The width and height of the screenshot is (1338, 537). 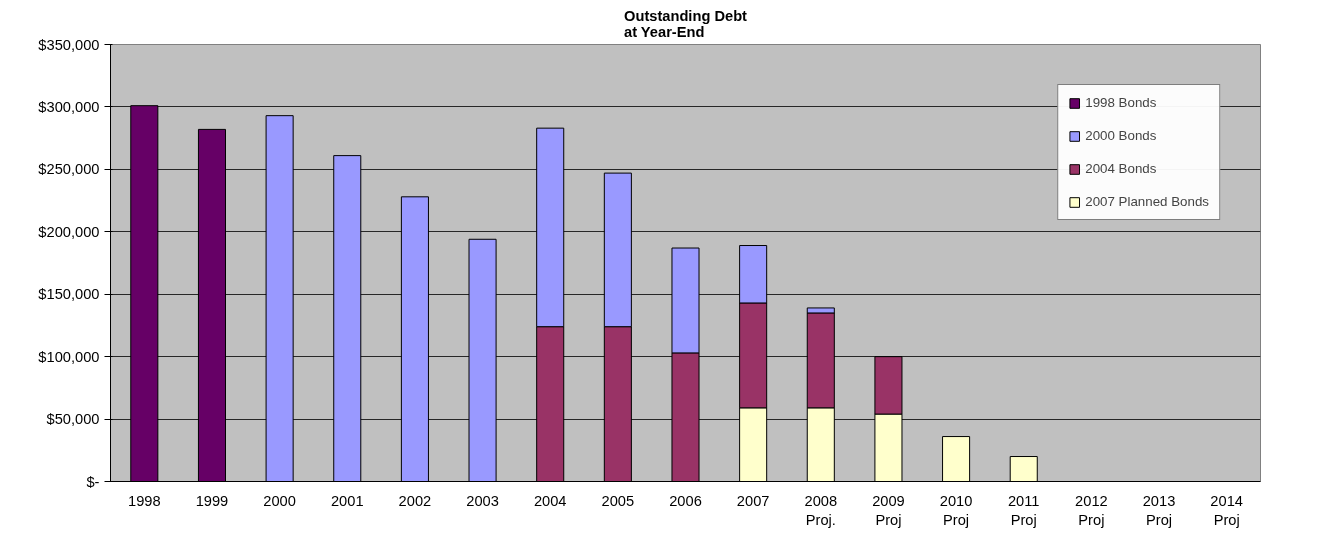 What do you see at coordinates (144, 500) in the screenshot?
I see `x-tick-label: 1998` at bounding box center [144, 500].